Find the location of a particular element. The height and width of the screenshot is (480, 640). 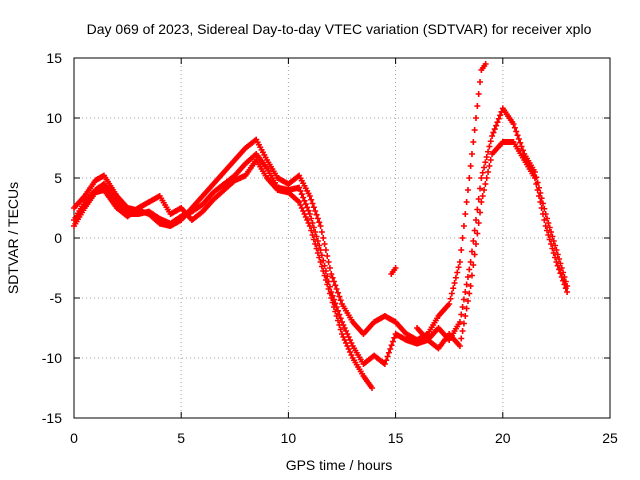

x-tick-label: 10 is located at coordinates (289, 438).